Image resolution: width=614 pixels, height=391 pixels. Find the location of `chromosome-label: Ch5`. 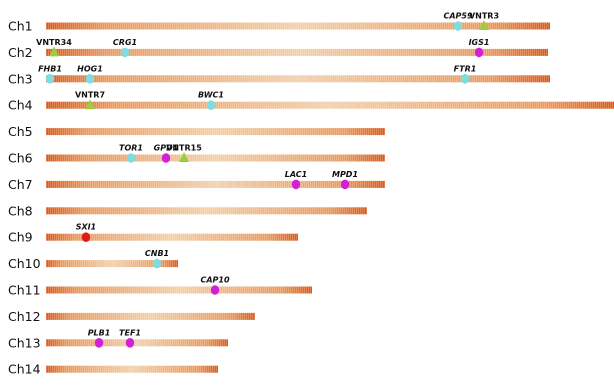

chromosome-label: Ch5 is located at coordinates (20, 131).